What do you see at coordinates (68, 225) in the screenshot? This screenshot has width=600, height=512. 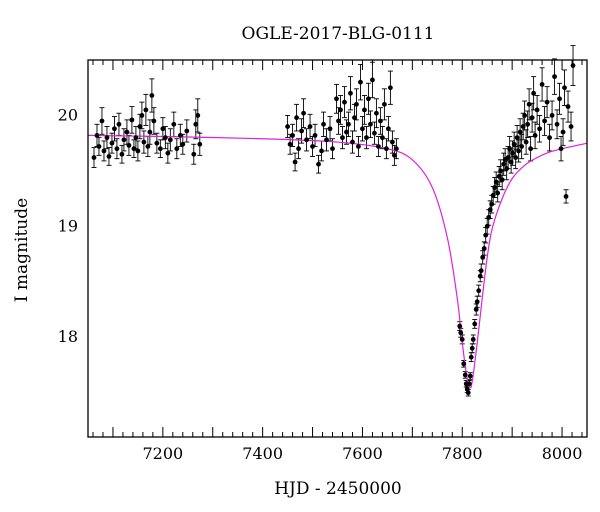 I see `y-tick-label: 19` at bounding box center [68, 225].